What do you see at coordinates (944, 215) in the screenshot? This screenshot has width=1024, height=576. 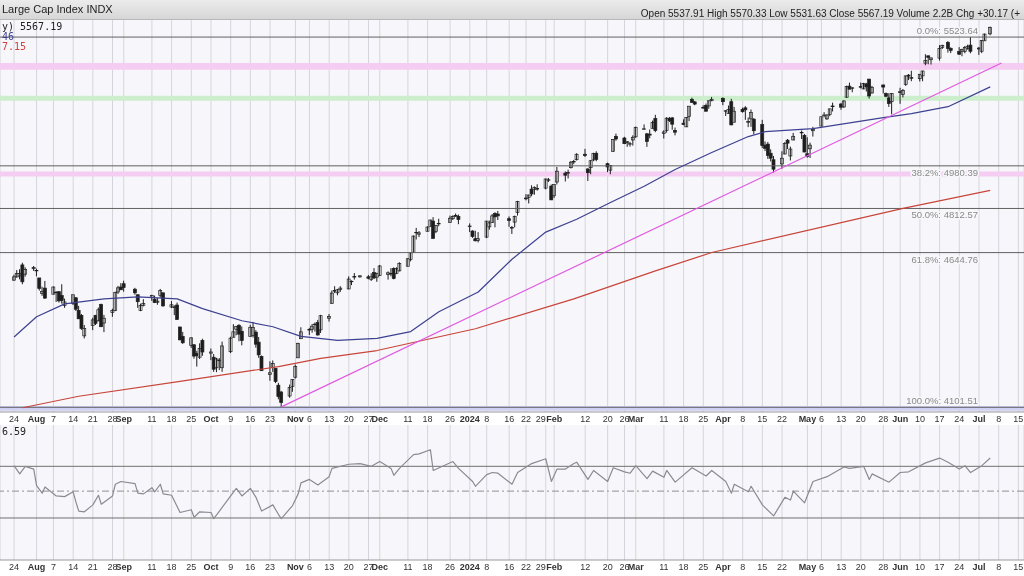 I see `ref-line-label: 50.0%: 4812.57` at bounding box center [944, 215].